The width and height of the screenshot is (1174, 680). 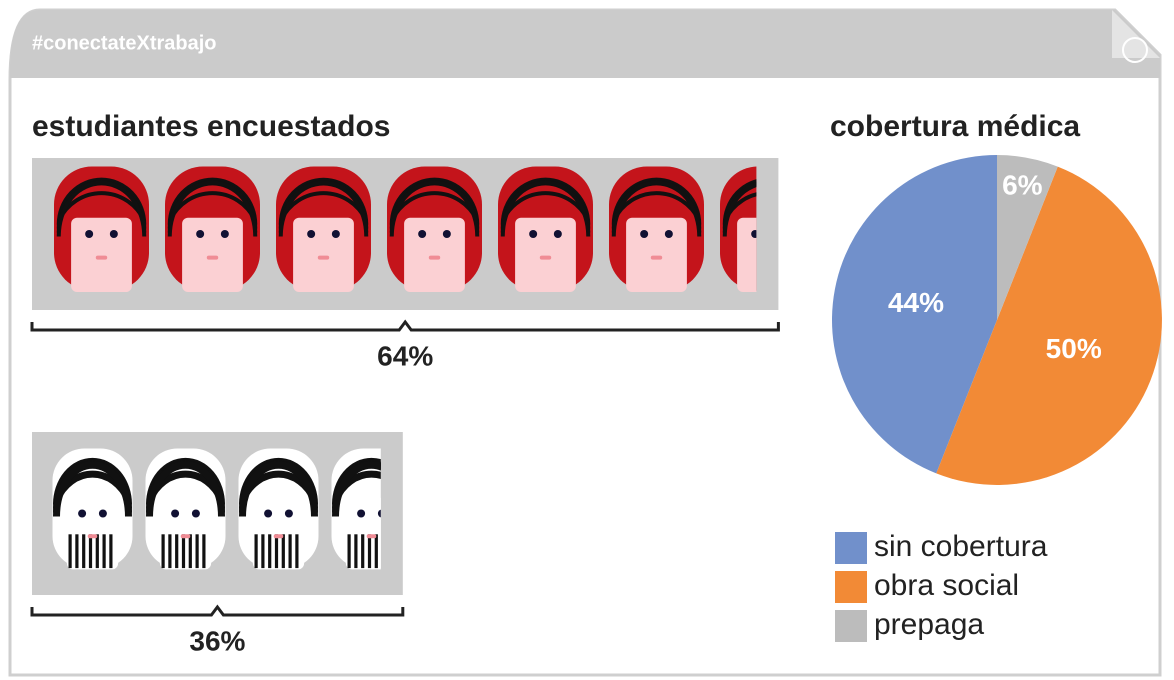 What do you see at coordinates (916, 302) in the screenshot?
I see `slice-label: 44%` at bounding box center [916, 302].